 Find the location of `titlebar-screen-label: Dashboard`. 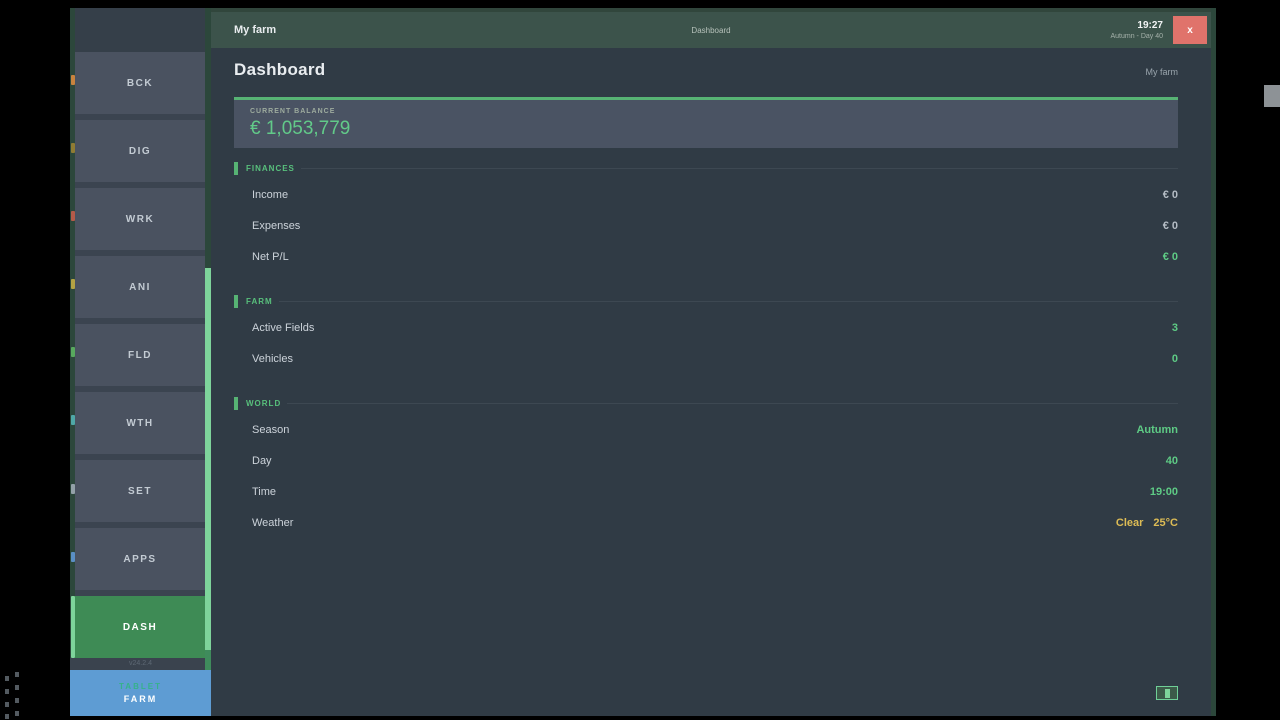

titlebar-screen-label: Dashboard is located at coordinates (711, 30).